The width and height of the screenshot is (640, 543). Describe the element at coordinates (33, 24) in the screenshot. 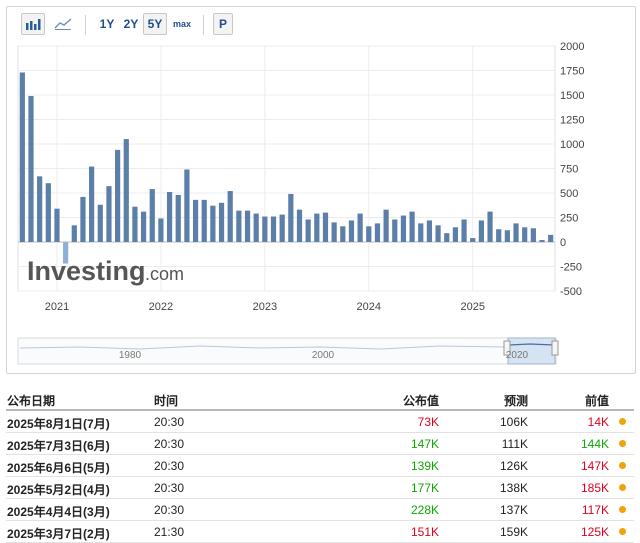

I see `bar-chart-icon` at that location.